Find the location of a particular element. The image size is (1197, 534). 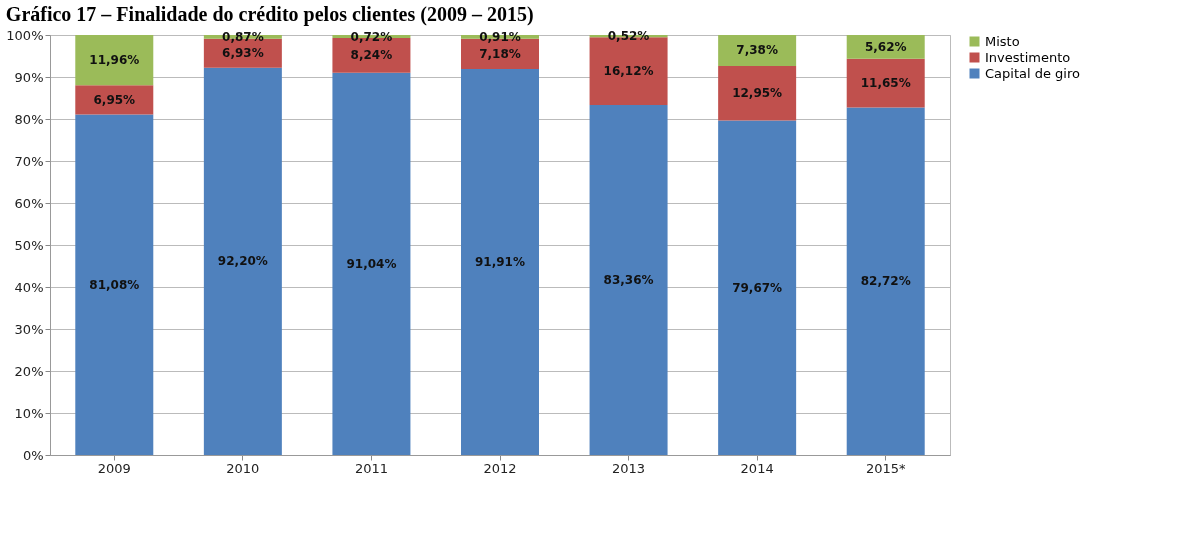

data-label: 11,65% is located at coordinates (885, 83).